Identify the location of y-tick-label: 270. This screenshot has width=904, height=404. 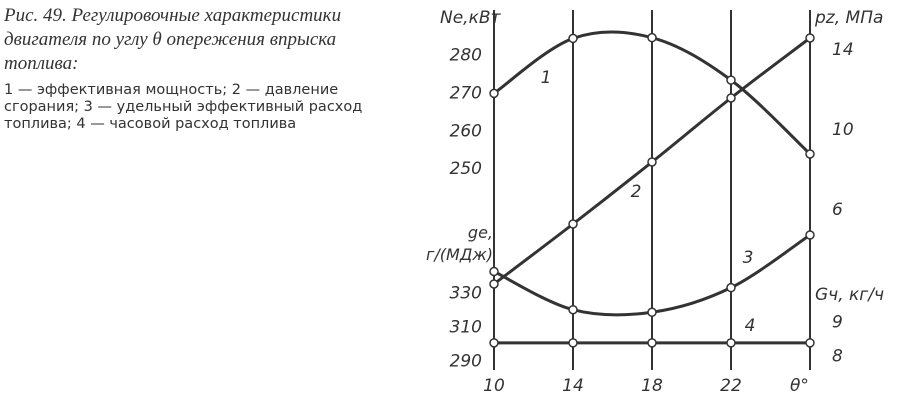
(466, 93).